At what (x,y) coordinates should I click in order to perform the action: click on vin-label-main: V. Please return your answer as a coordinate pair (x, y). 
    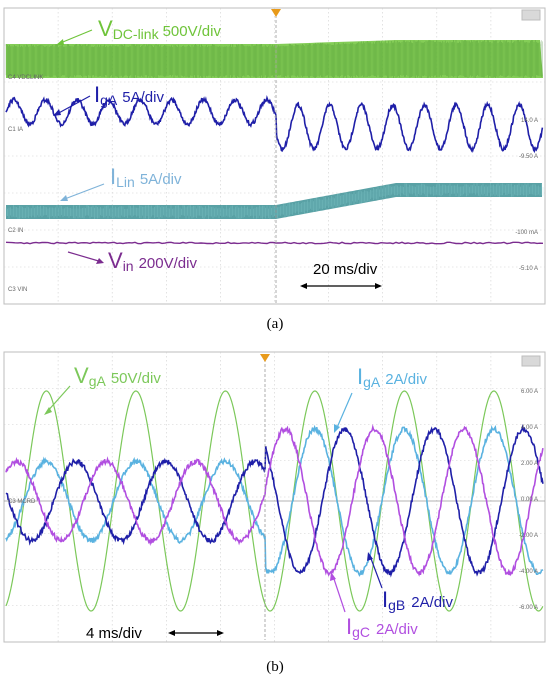
    Looking at the image, I should click on (115, 260).